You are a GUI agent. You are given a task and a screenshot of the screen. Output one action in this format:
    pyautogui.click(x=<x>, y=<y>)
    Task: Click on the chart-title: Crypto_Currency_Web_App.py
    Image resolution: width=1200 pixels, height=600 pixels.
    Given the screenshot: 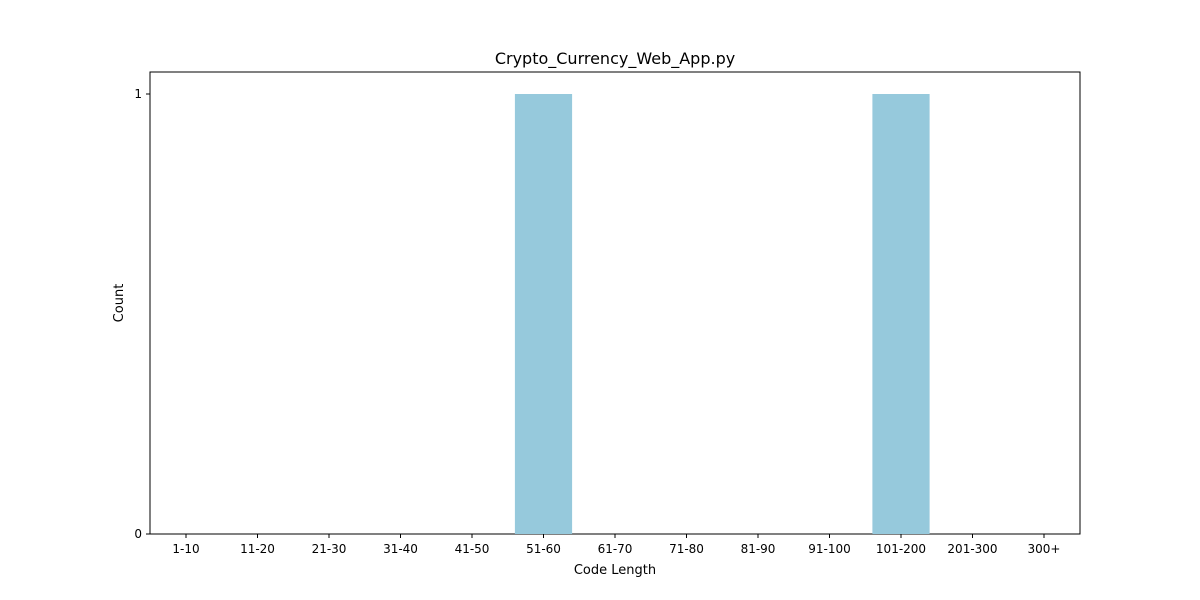 What is the action you would take?
    pyautogui.click(x=615, y=59)
    